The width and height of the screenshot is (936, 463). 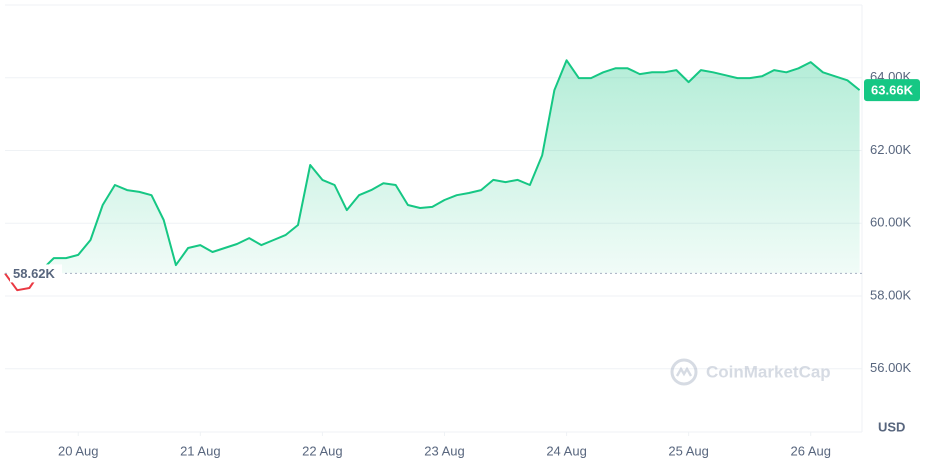 I want to click on watermark-text: CoinMarketCap, so click(x=768, y=371).